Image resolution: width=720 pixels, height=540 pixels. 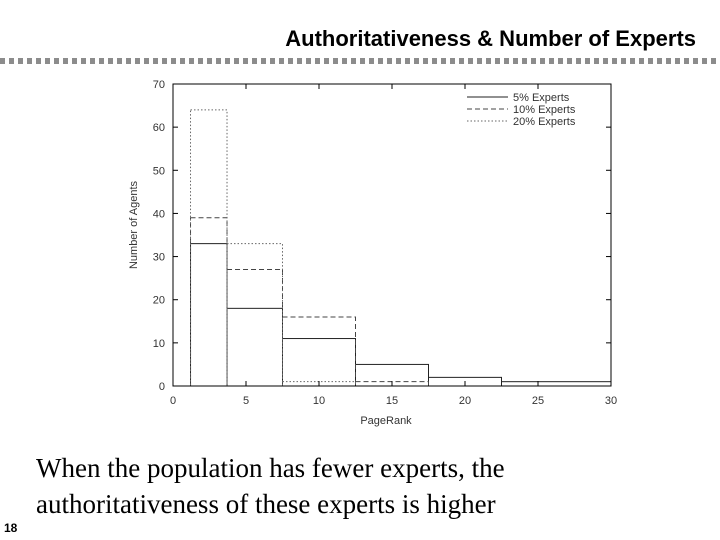 I want to click on x-tick-label: 0, so click(x=173, y=401).